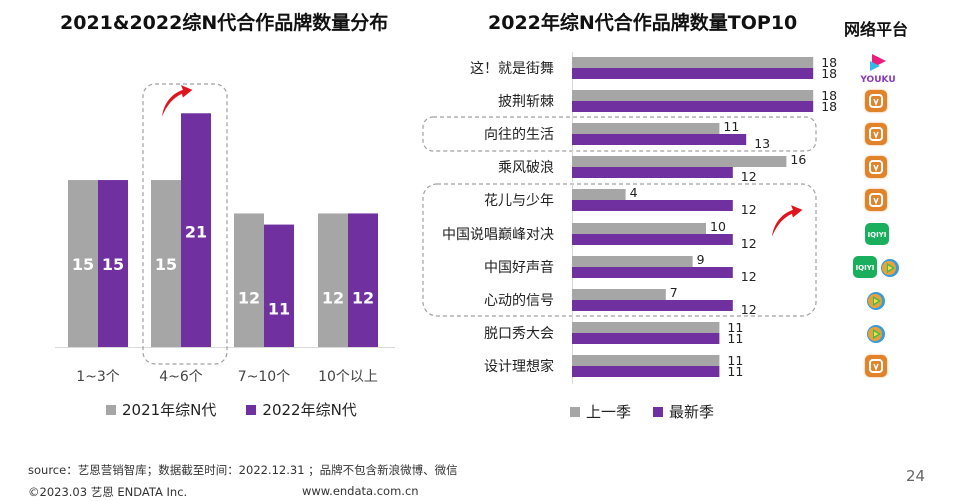 Image resolution: width=960 pixels, height=501 pixels. I want to click on x-tick-label-1: 4~6个, so click(181, 377).